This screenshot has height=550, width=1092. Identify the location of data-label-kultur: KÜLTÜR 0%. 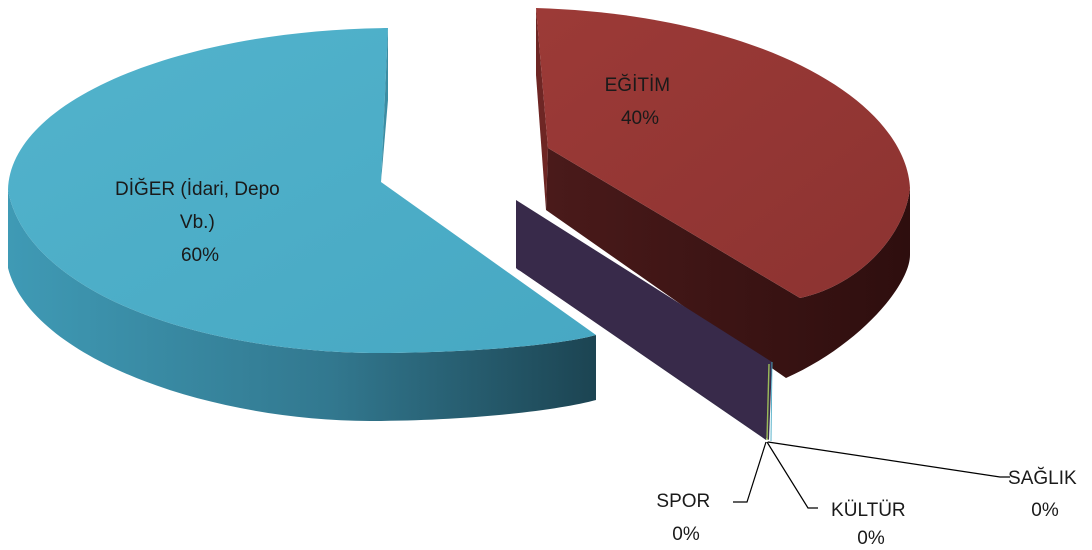
(871, 524).